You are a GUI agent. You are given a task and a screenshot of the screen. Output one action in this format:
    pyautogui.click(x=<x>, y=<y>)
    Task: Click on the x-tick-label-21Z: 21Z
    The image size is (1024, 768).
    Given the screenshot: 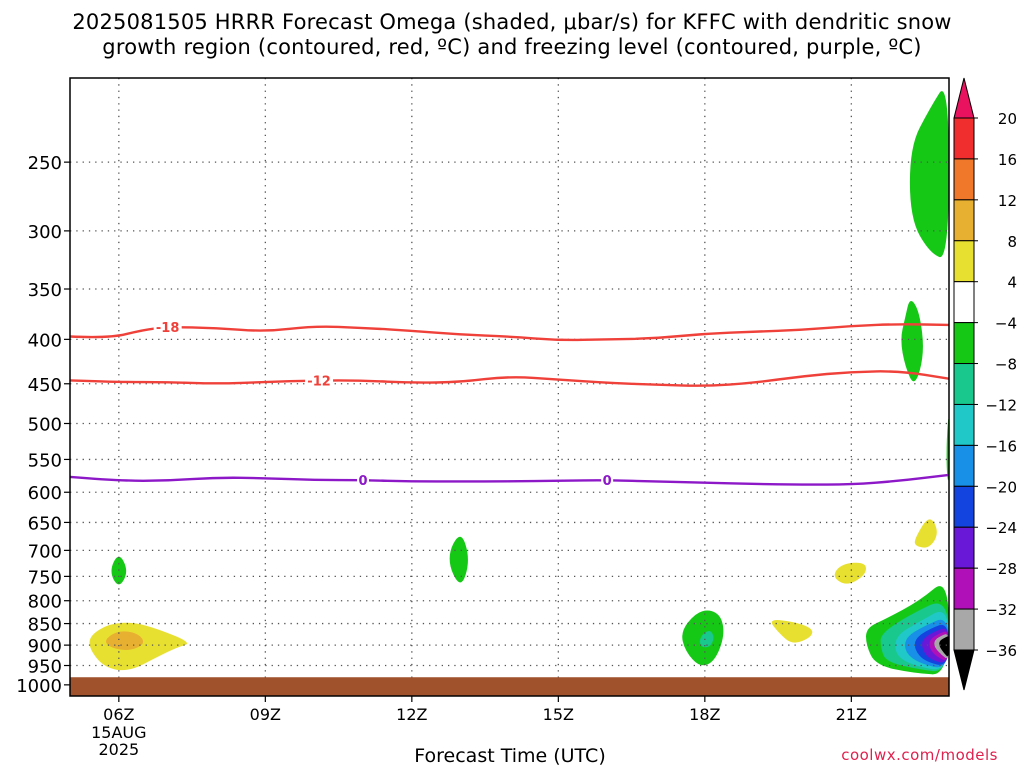 What is the action you would take?
    pyautogui.click(x=851, y=714)
    